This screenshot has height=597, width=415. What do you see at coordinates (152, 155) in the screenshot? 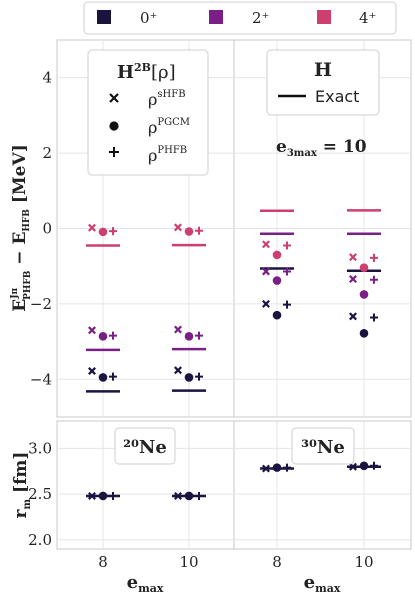
I see `method-legend-phfb-base: ρ` at bounding box center [152, 155].